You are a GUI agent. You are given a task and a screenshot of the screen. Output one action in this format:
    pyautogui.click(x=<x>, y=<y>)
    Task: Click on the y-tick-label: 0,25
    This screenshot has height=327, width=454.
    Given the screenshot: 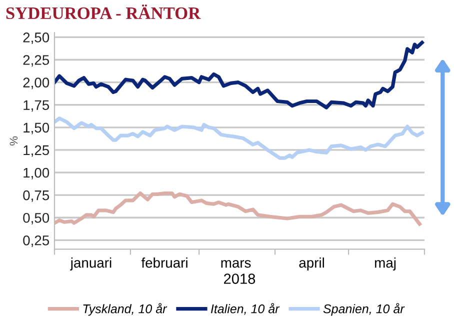 What is the action you would take?
    pyautogui.click(x=36, y=241)
    